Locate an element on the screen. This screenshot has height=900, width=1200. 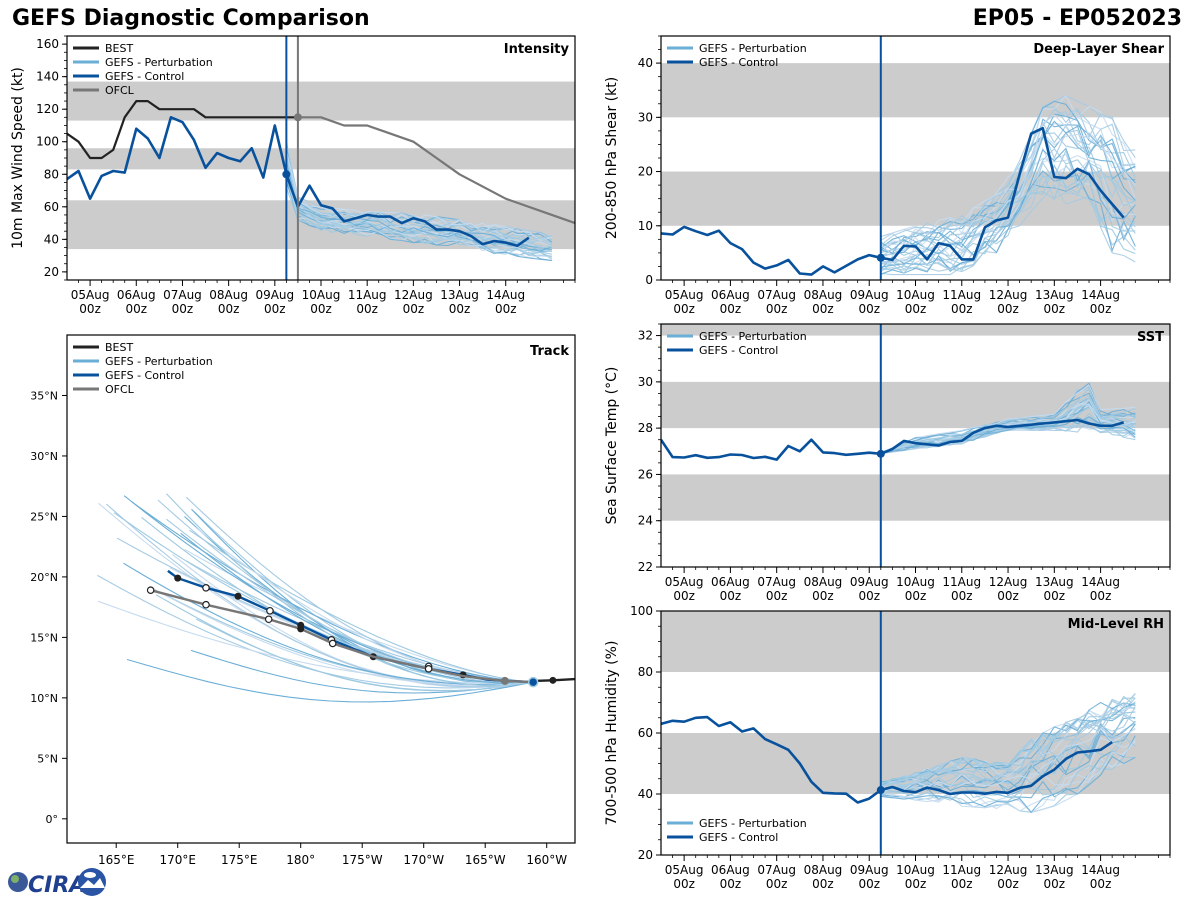
rh-xtick-label: 11Aug is located at coordinates (961, 870).